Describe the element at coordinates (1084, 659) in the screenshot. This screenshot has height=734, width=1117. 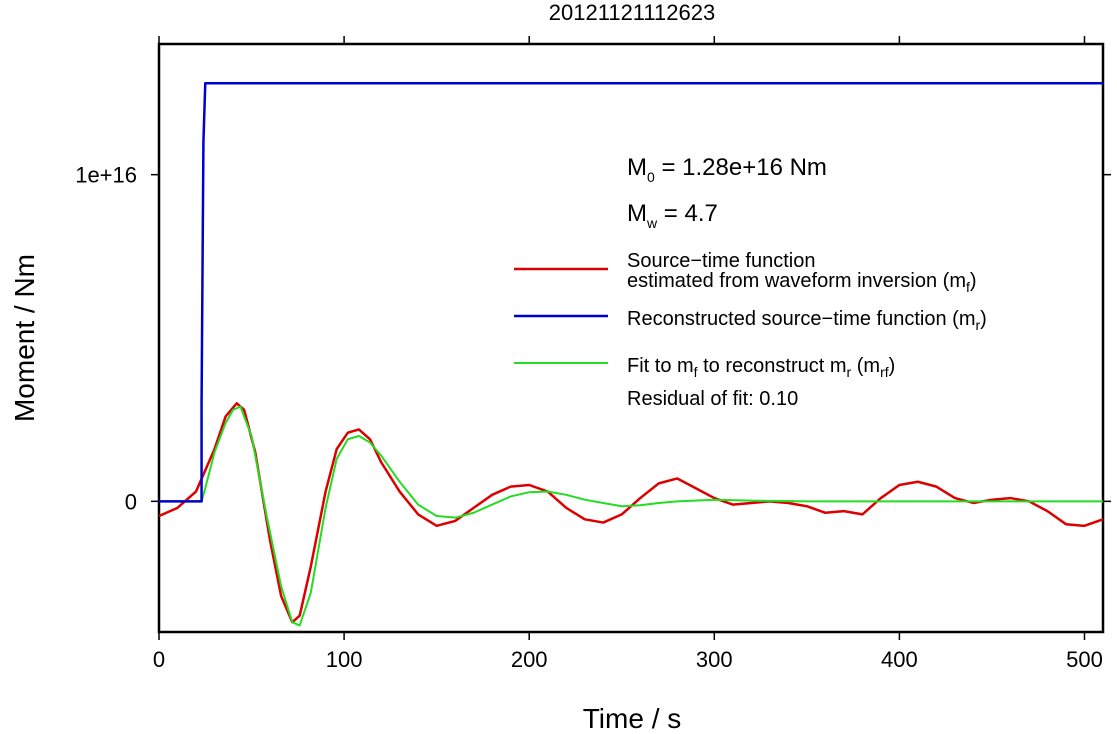
I see `x-tick-label: 500` at that location.